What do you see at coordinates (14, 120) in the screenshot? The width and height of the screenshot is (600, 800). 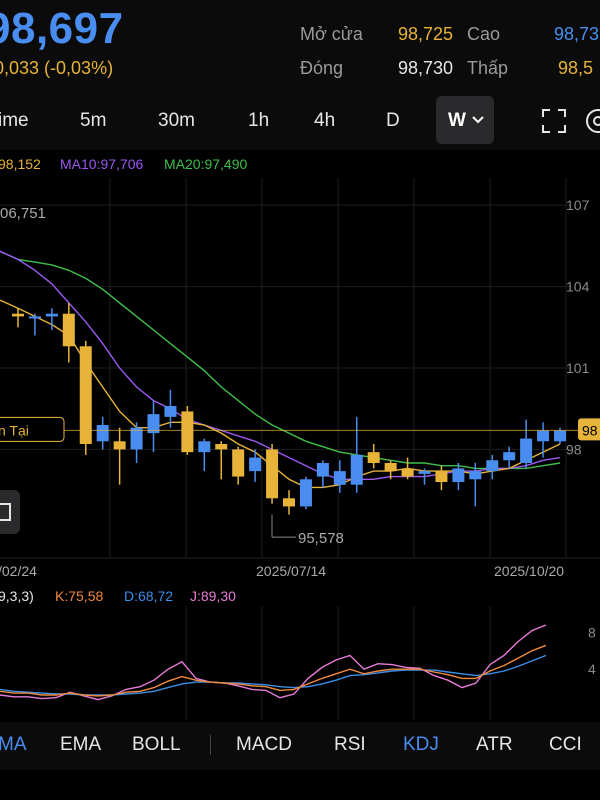 I see `timeframe-time: ime` at bounding box center [14, 120].